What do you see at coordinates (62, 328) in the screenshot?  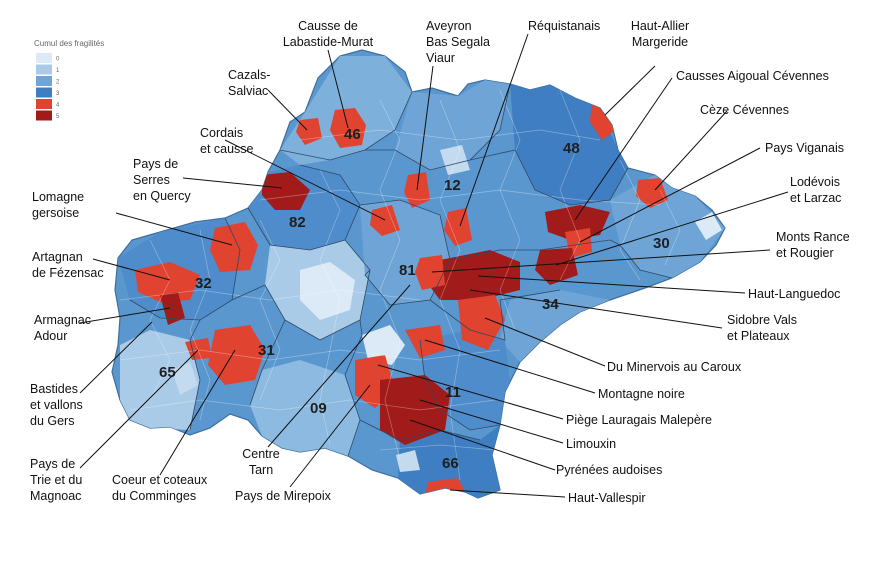 I see `callout-armagnac: Armagnac Adour` at bounding box center [62, 328].